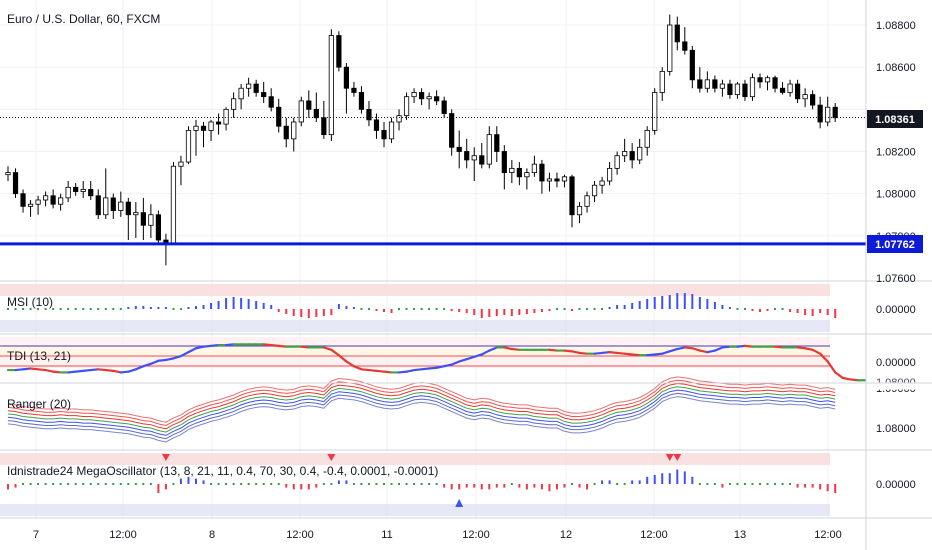 This screenshot has height=550, width=932. What do you see at coordinates (896, 153) in the screenshot?
I see `price-tick-label: 1.08200` at bounding box center [896, 153].